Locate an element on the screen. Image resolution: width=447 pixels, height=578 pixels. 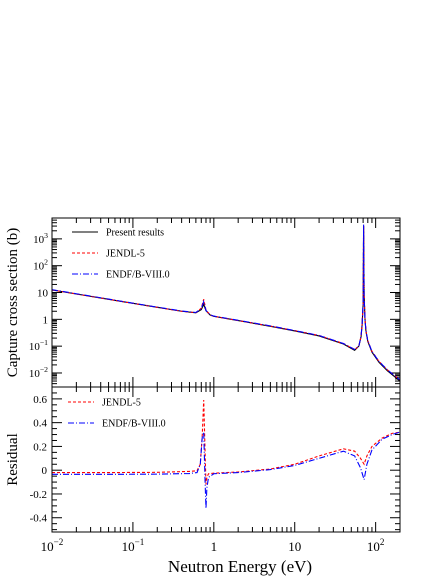
x-tick-label: 1 is located at coordinates (214, 546).